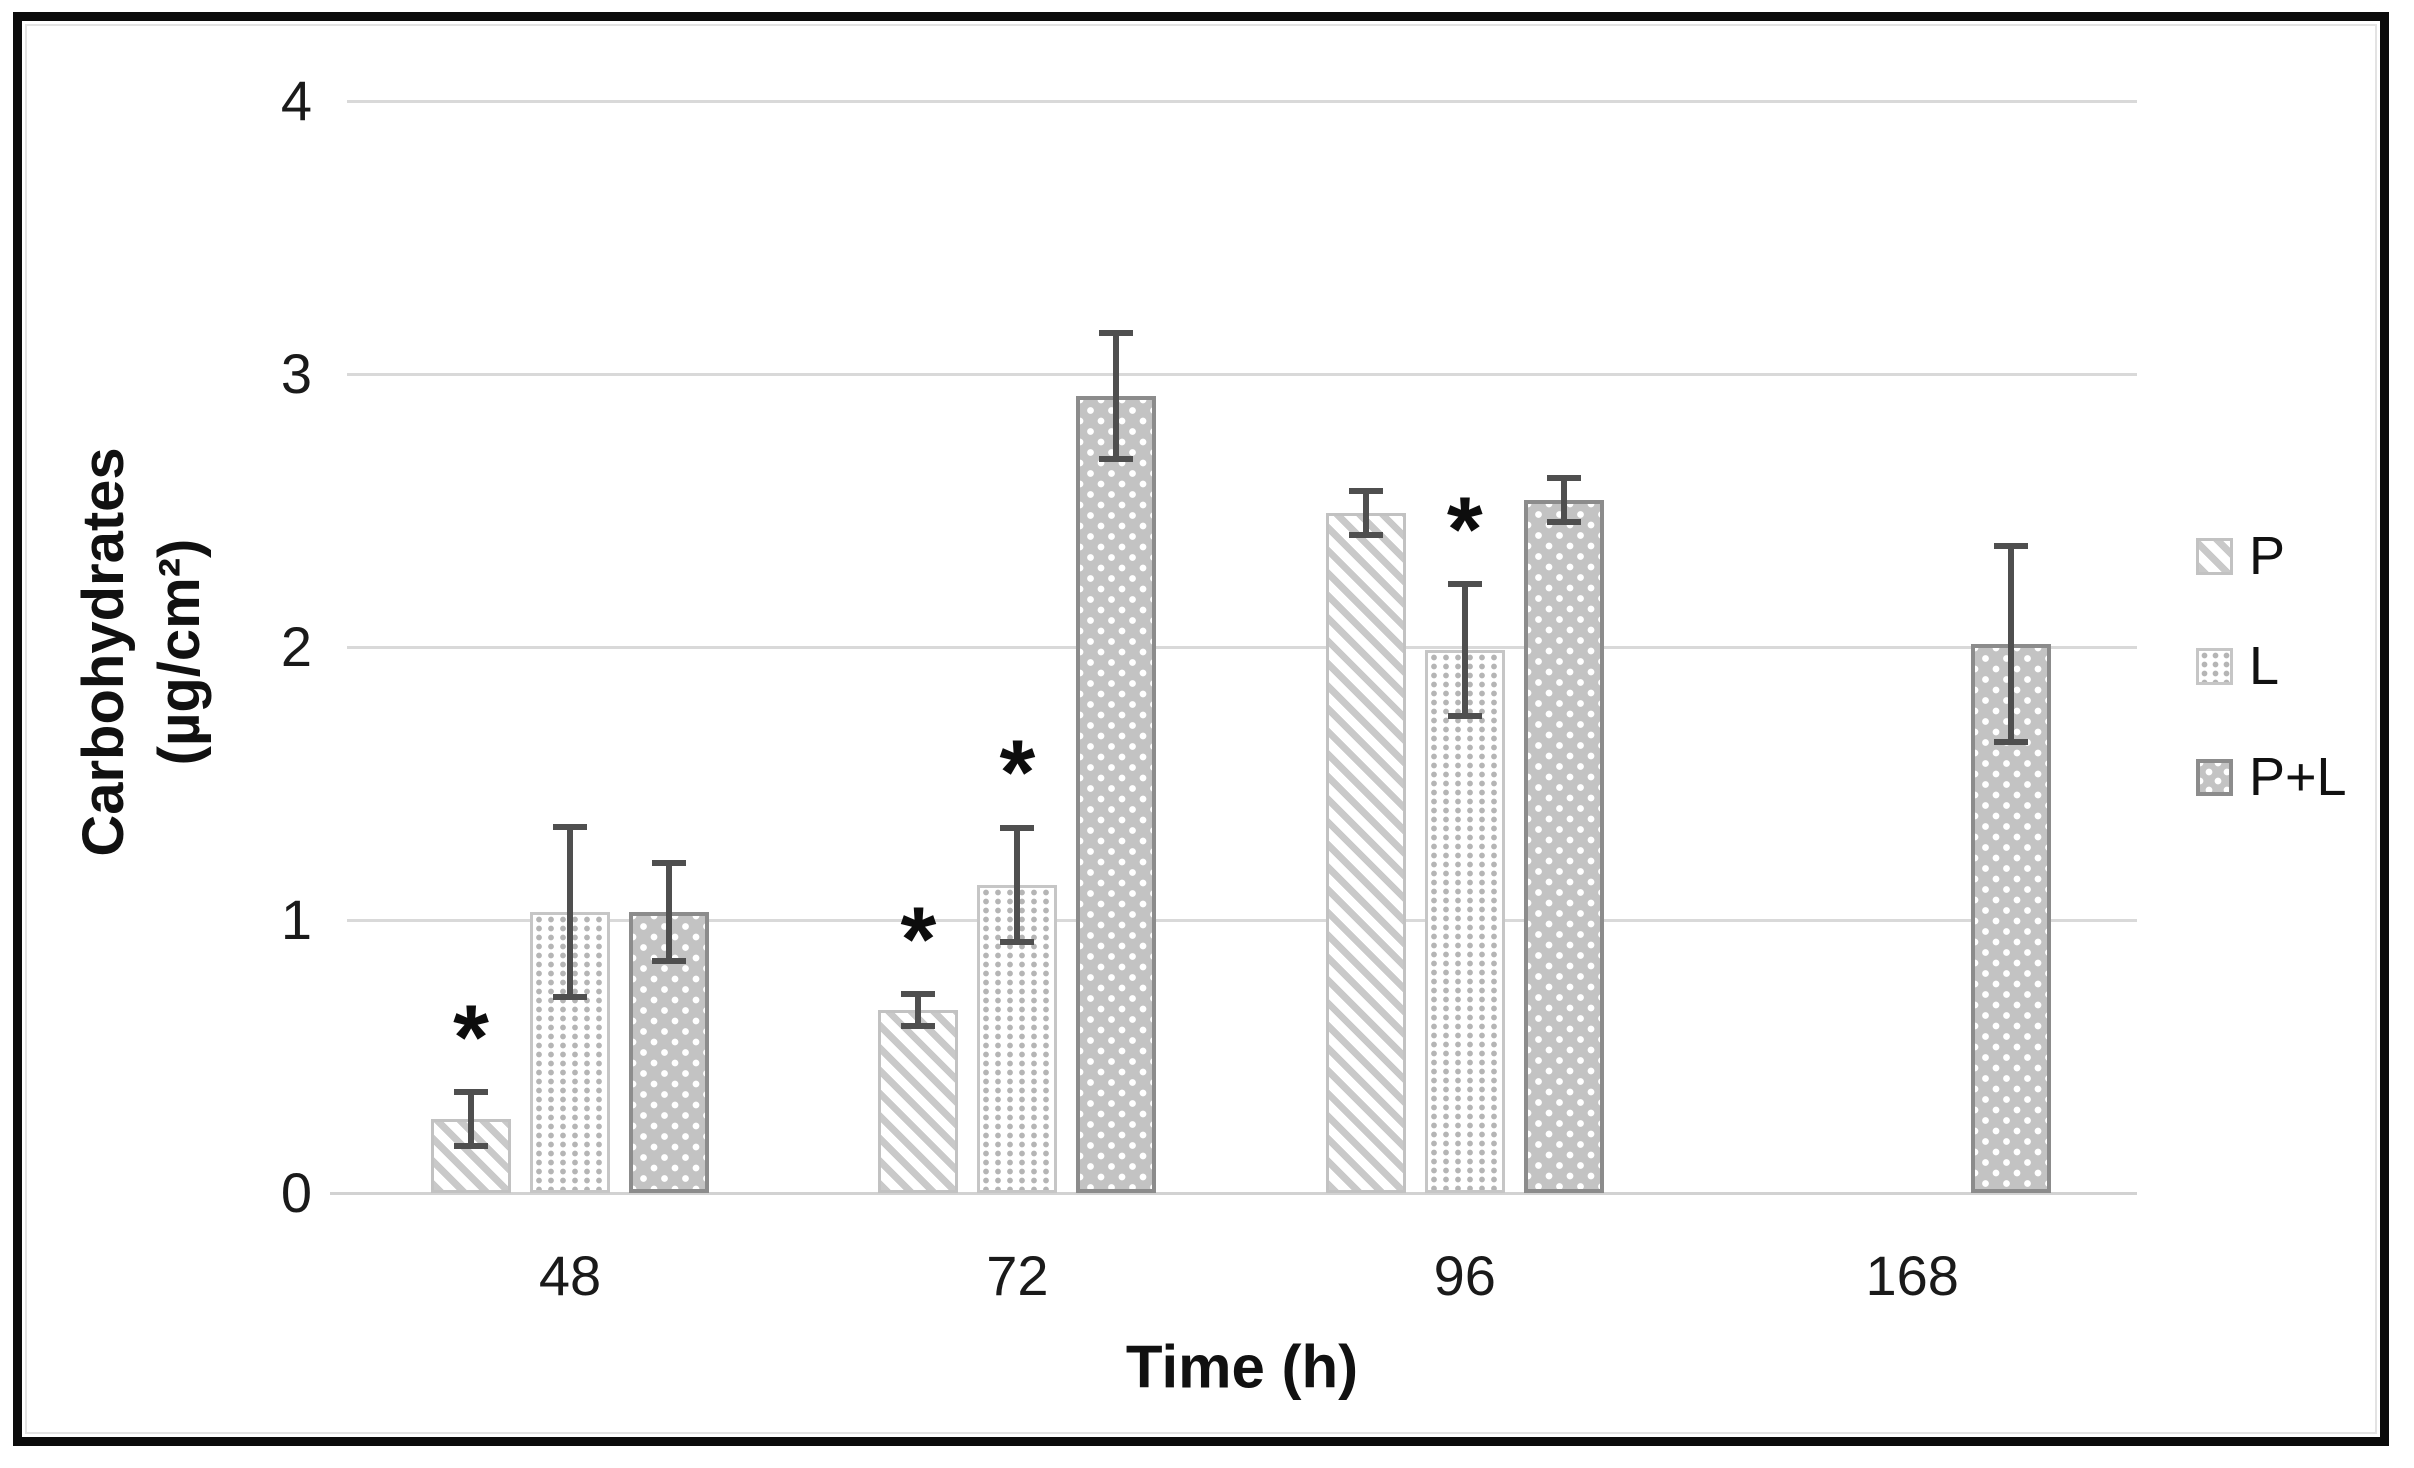 The width and height of the screenshot is (2414, 1468). What do you see at coordinates (103, 652) in the screenshot?
I see `y-axis-title-line1: Carbohydrates` at bounding box center [103, 652].